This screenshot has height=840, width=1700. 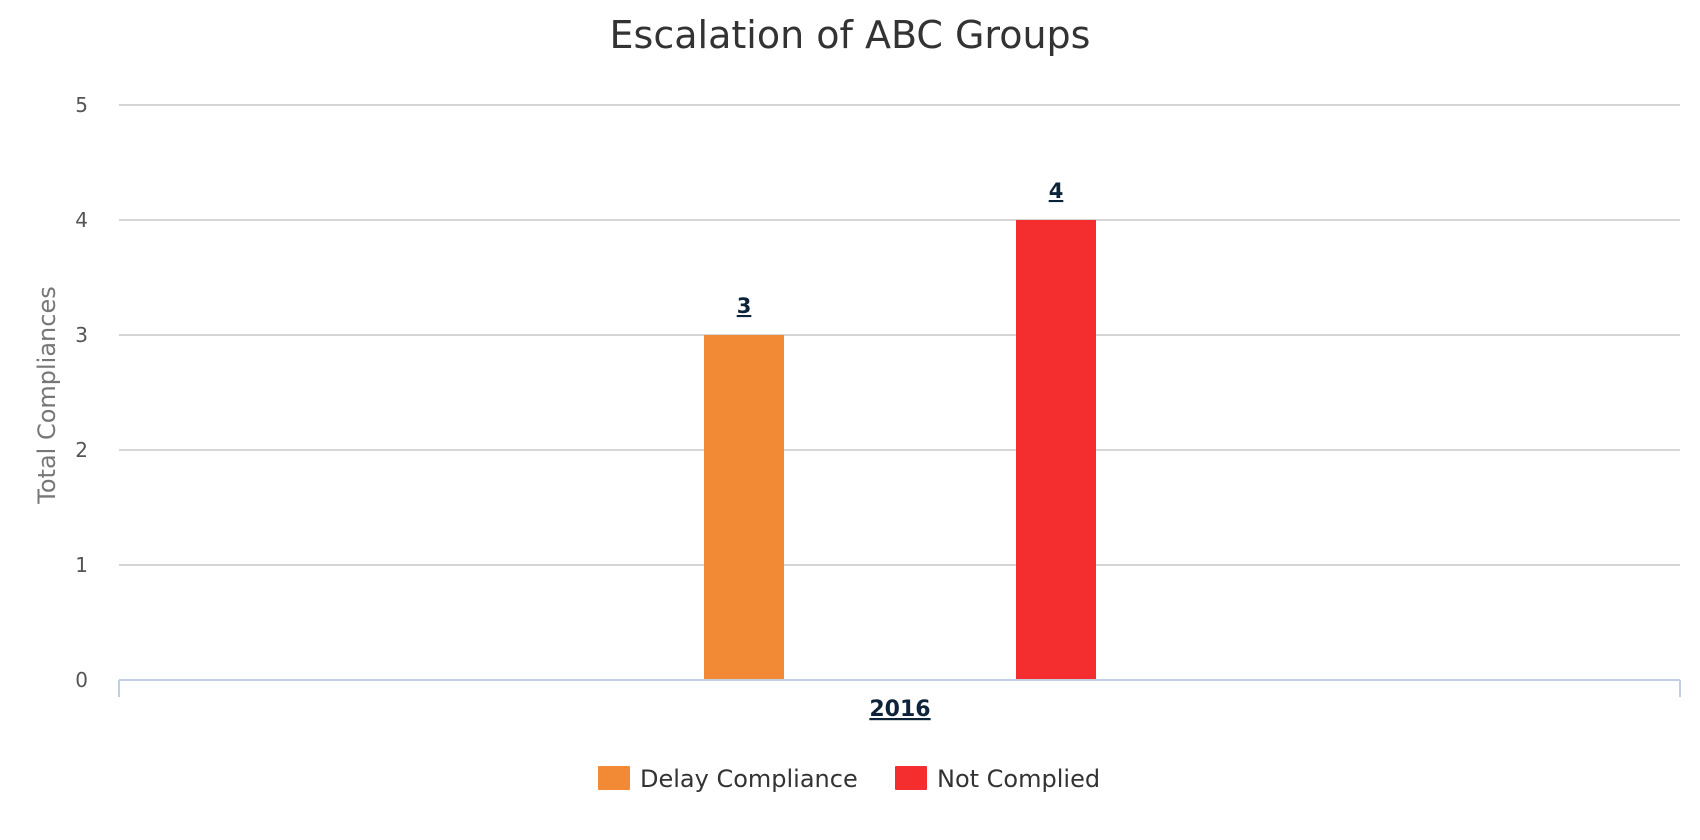 What do you see at coordinates (81, 105) in the screenshot?
I see `y-tick-label: 5` at bounding box center [81, 105].